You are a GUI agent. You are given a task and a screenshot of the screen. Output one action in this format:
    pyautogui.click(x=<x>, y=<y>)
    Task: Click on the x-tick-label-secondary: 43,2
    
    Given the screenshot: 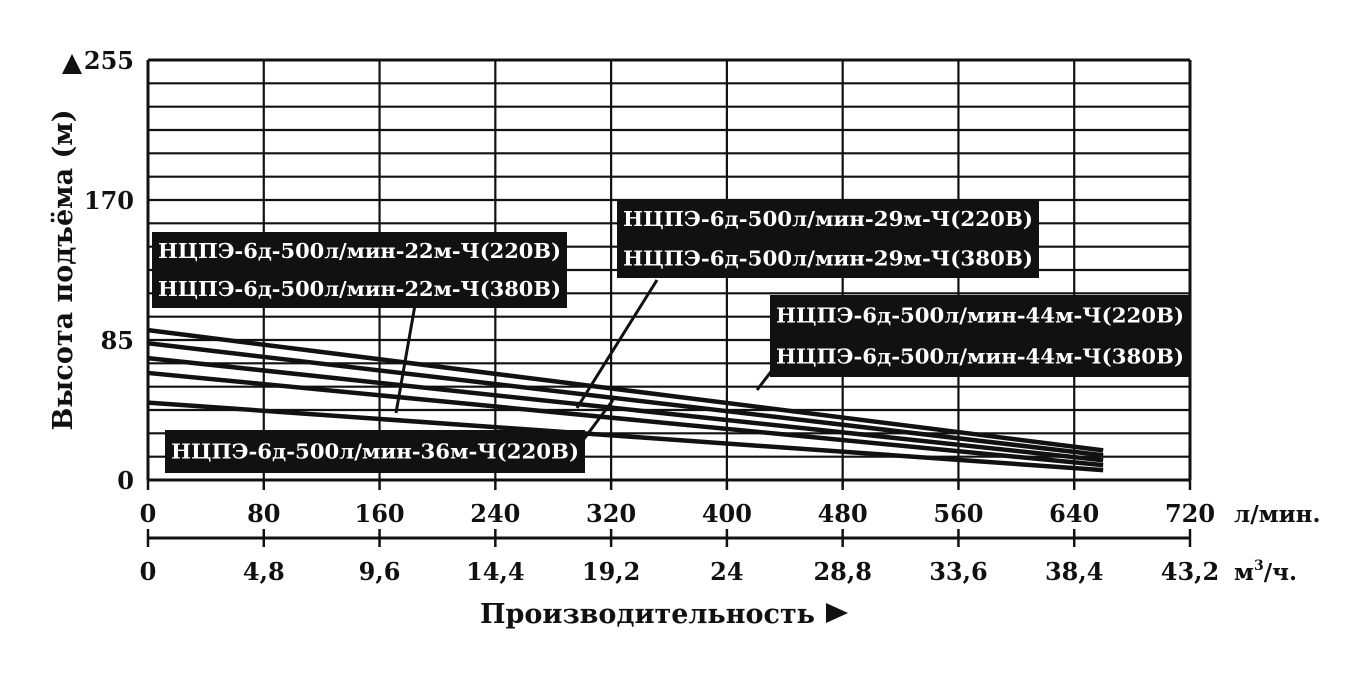 What is the action you would take?
    pyautogui.click(x=1190, y=571)
    